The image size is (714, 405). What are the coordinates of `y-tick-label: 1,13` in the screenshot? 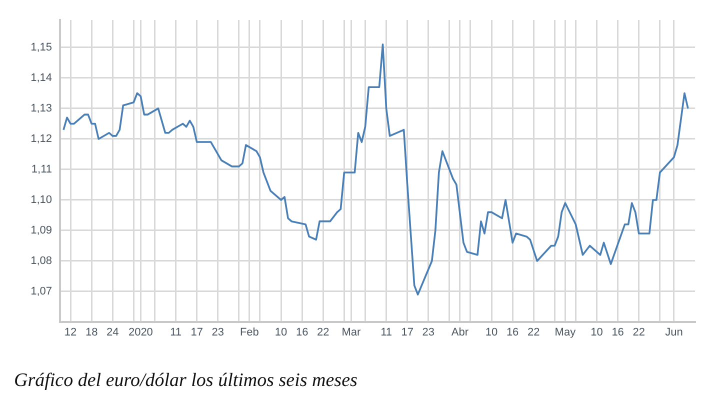 It's located at (41, 108).